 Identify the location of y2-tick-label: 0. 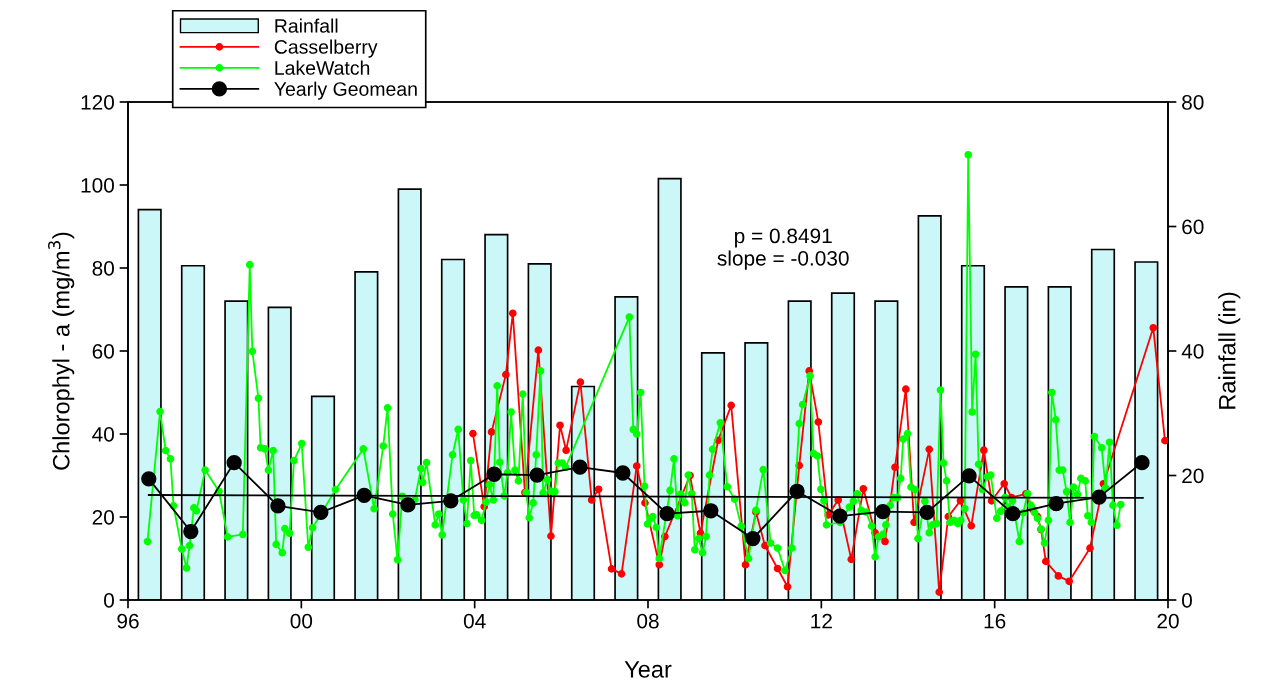
(1187, 600).